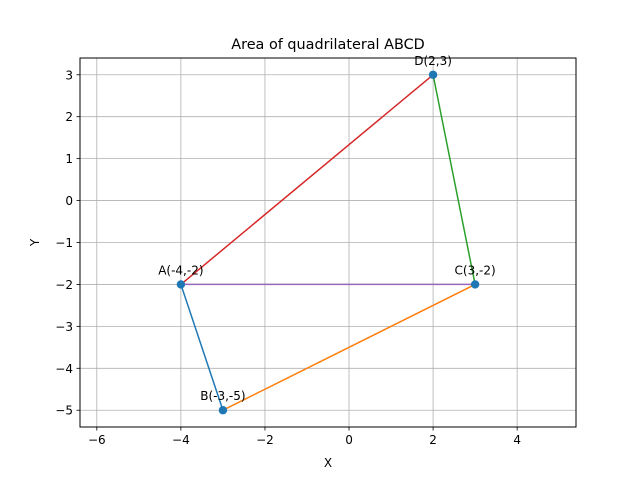 The width and height of the screenshot is (640, 480). I want to click on x-axis-label: X, so click(328, 463).